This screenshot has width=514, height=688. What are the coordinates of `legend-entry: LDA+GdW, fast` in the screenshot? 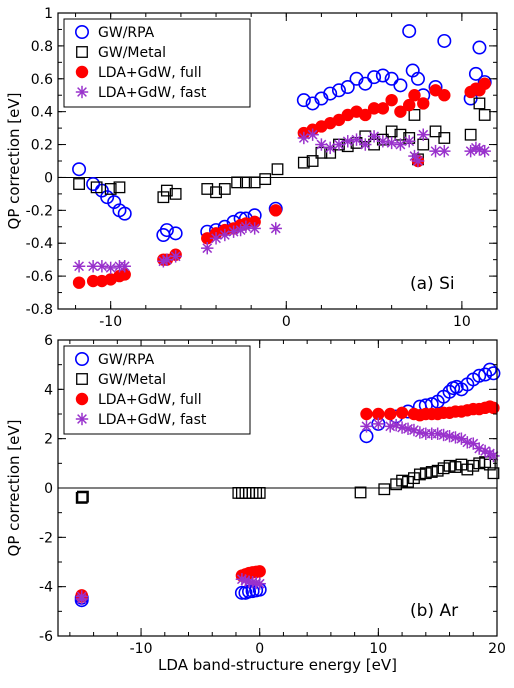 It's located at (152, 93).